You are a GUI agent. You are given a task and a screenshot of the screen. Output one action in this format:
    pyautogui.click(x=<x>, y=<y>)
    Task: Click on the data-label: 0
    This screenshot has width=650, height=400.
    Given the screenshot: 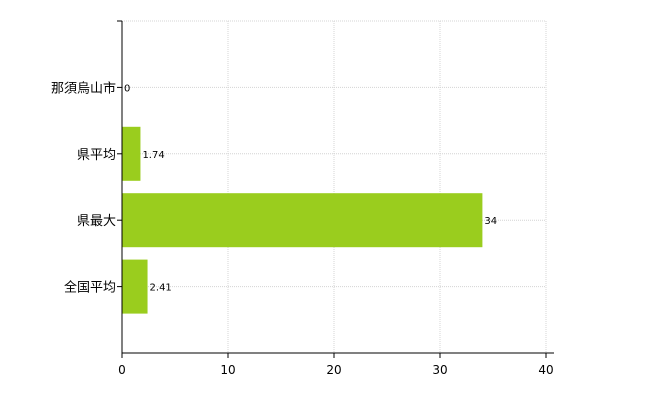 What is the action you would take?
    pyautogui.click(x=127, y=88)
    